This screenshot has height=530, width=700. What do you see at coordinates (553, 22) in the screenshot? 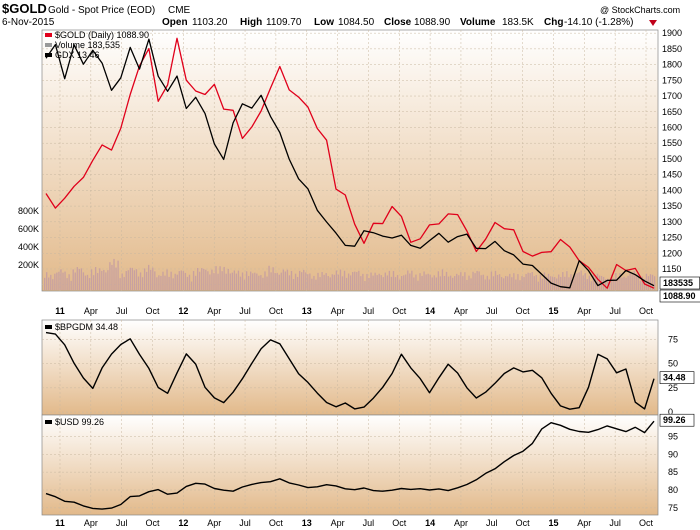
I see `chg-label: Chg` at bounding box center [553, 22].